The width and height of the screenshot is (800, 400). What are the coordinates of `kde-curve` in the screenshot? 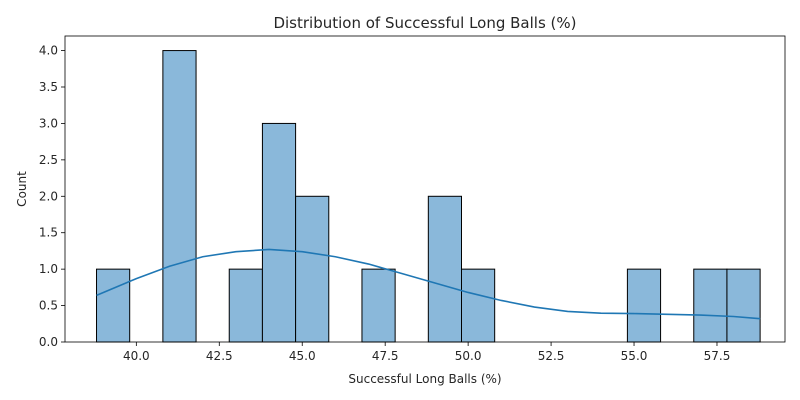 It's located at (428, 284).